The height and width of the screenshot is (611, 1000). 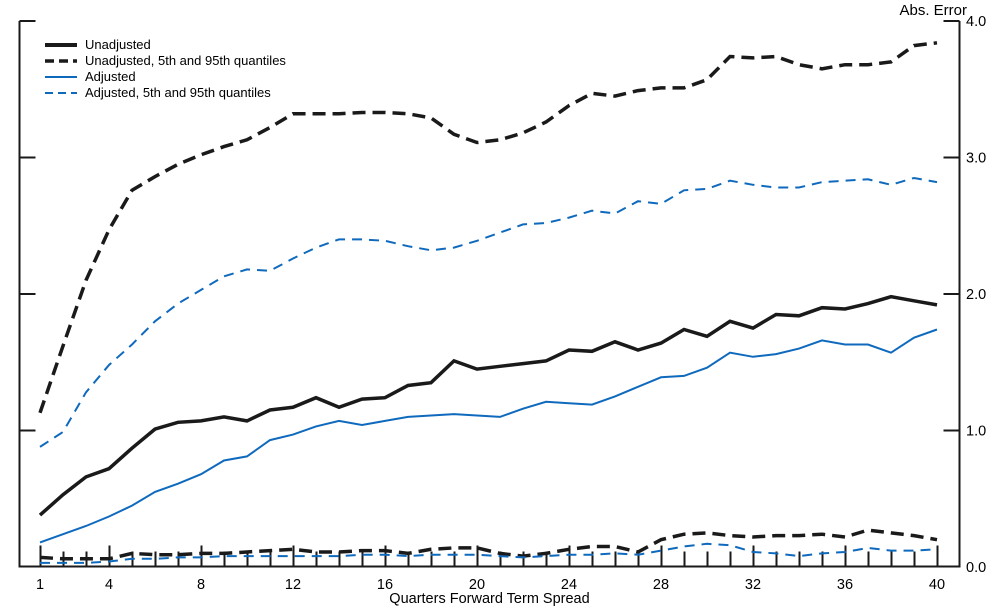 I want to click on x-tick-label: 32, so click(x=753, y=585).